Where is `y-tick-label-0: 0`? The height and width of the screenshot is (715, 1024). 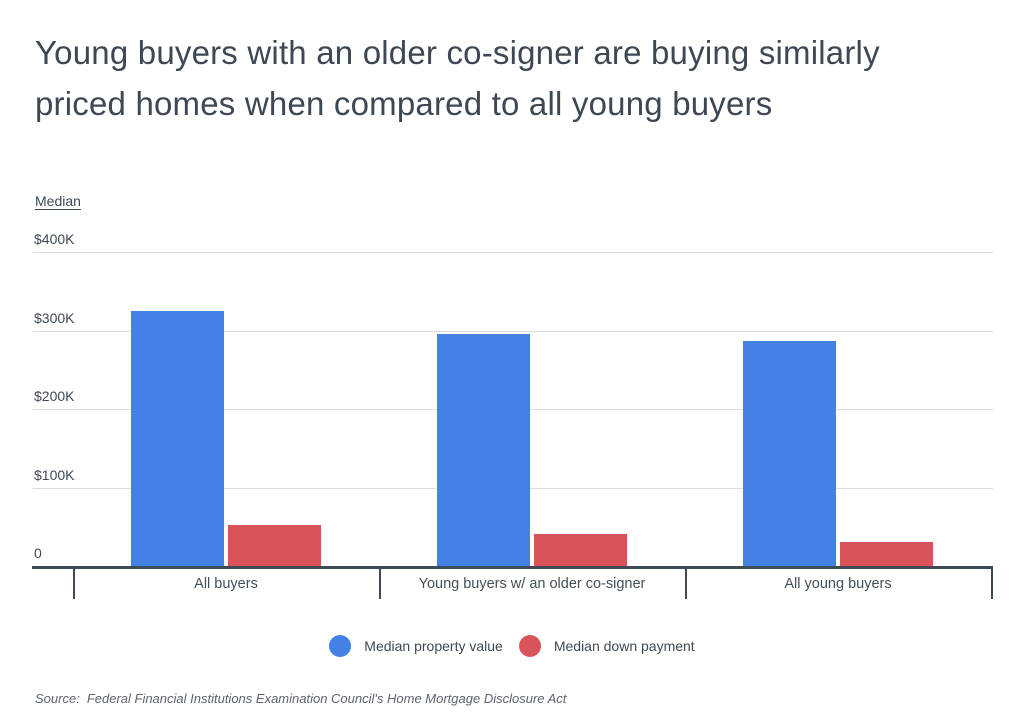 y-tick-label-0: 0 is located at coordinates (38, 553).